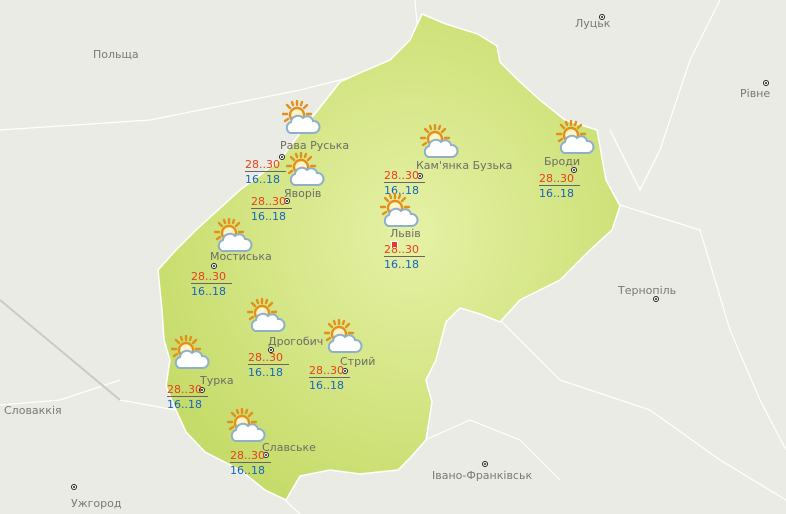  What do you see at coordinates (296, 341) in the screenshot?
I see `city-name: Дрогобич` at bounding box center [296, 341].